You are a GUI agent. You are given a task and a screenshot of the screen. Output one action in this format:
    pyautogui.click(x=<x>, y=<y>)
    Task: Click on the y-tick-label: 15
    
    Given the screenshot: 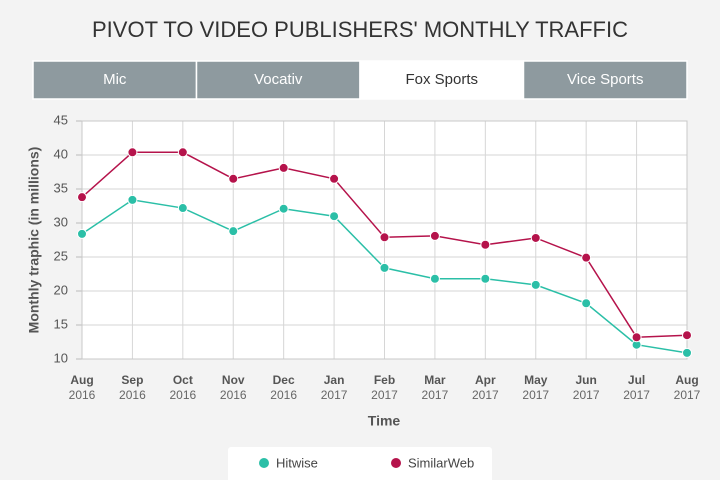 What is the action you would take?
    pyautogui.click(x=61, y=323)
    